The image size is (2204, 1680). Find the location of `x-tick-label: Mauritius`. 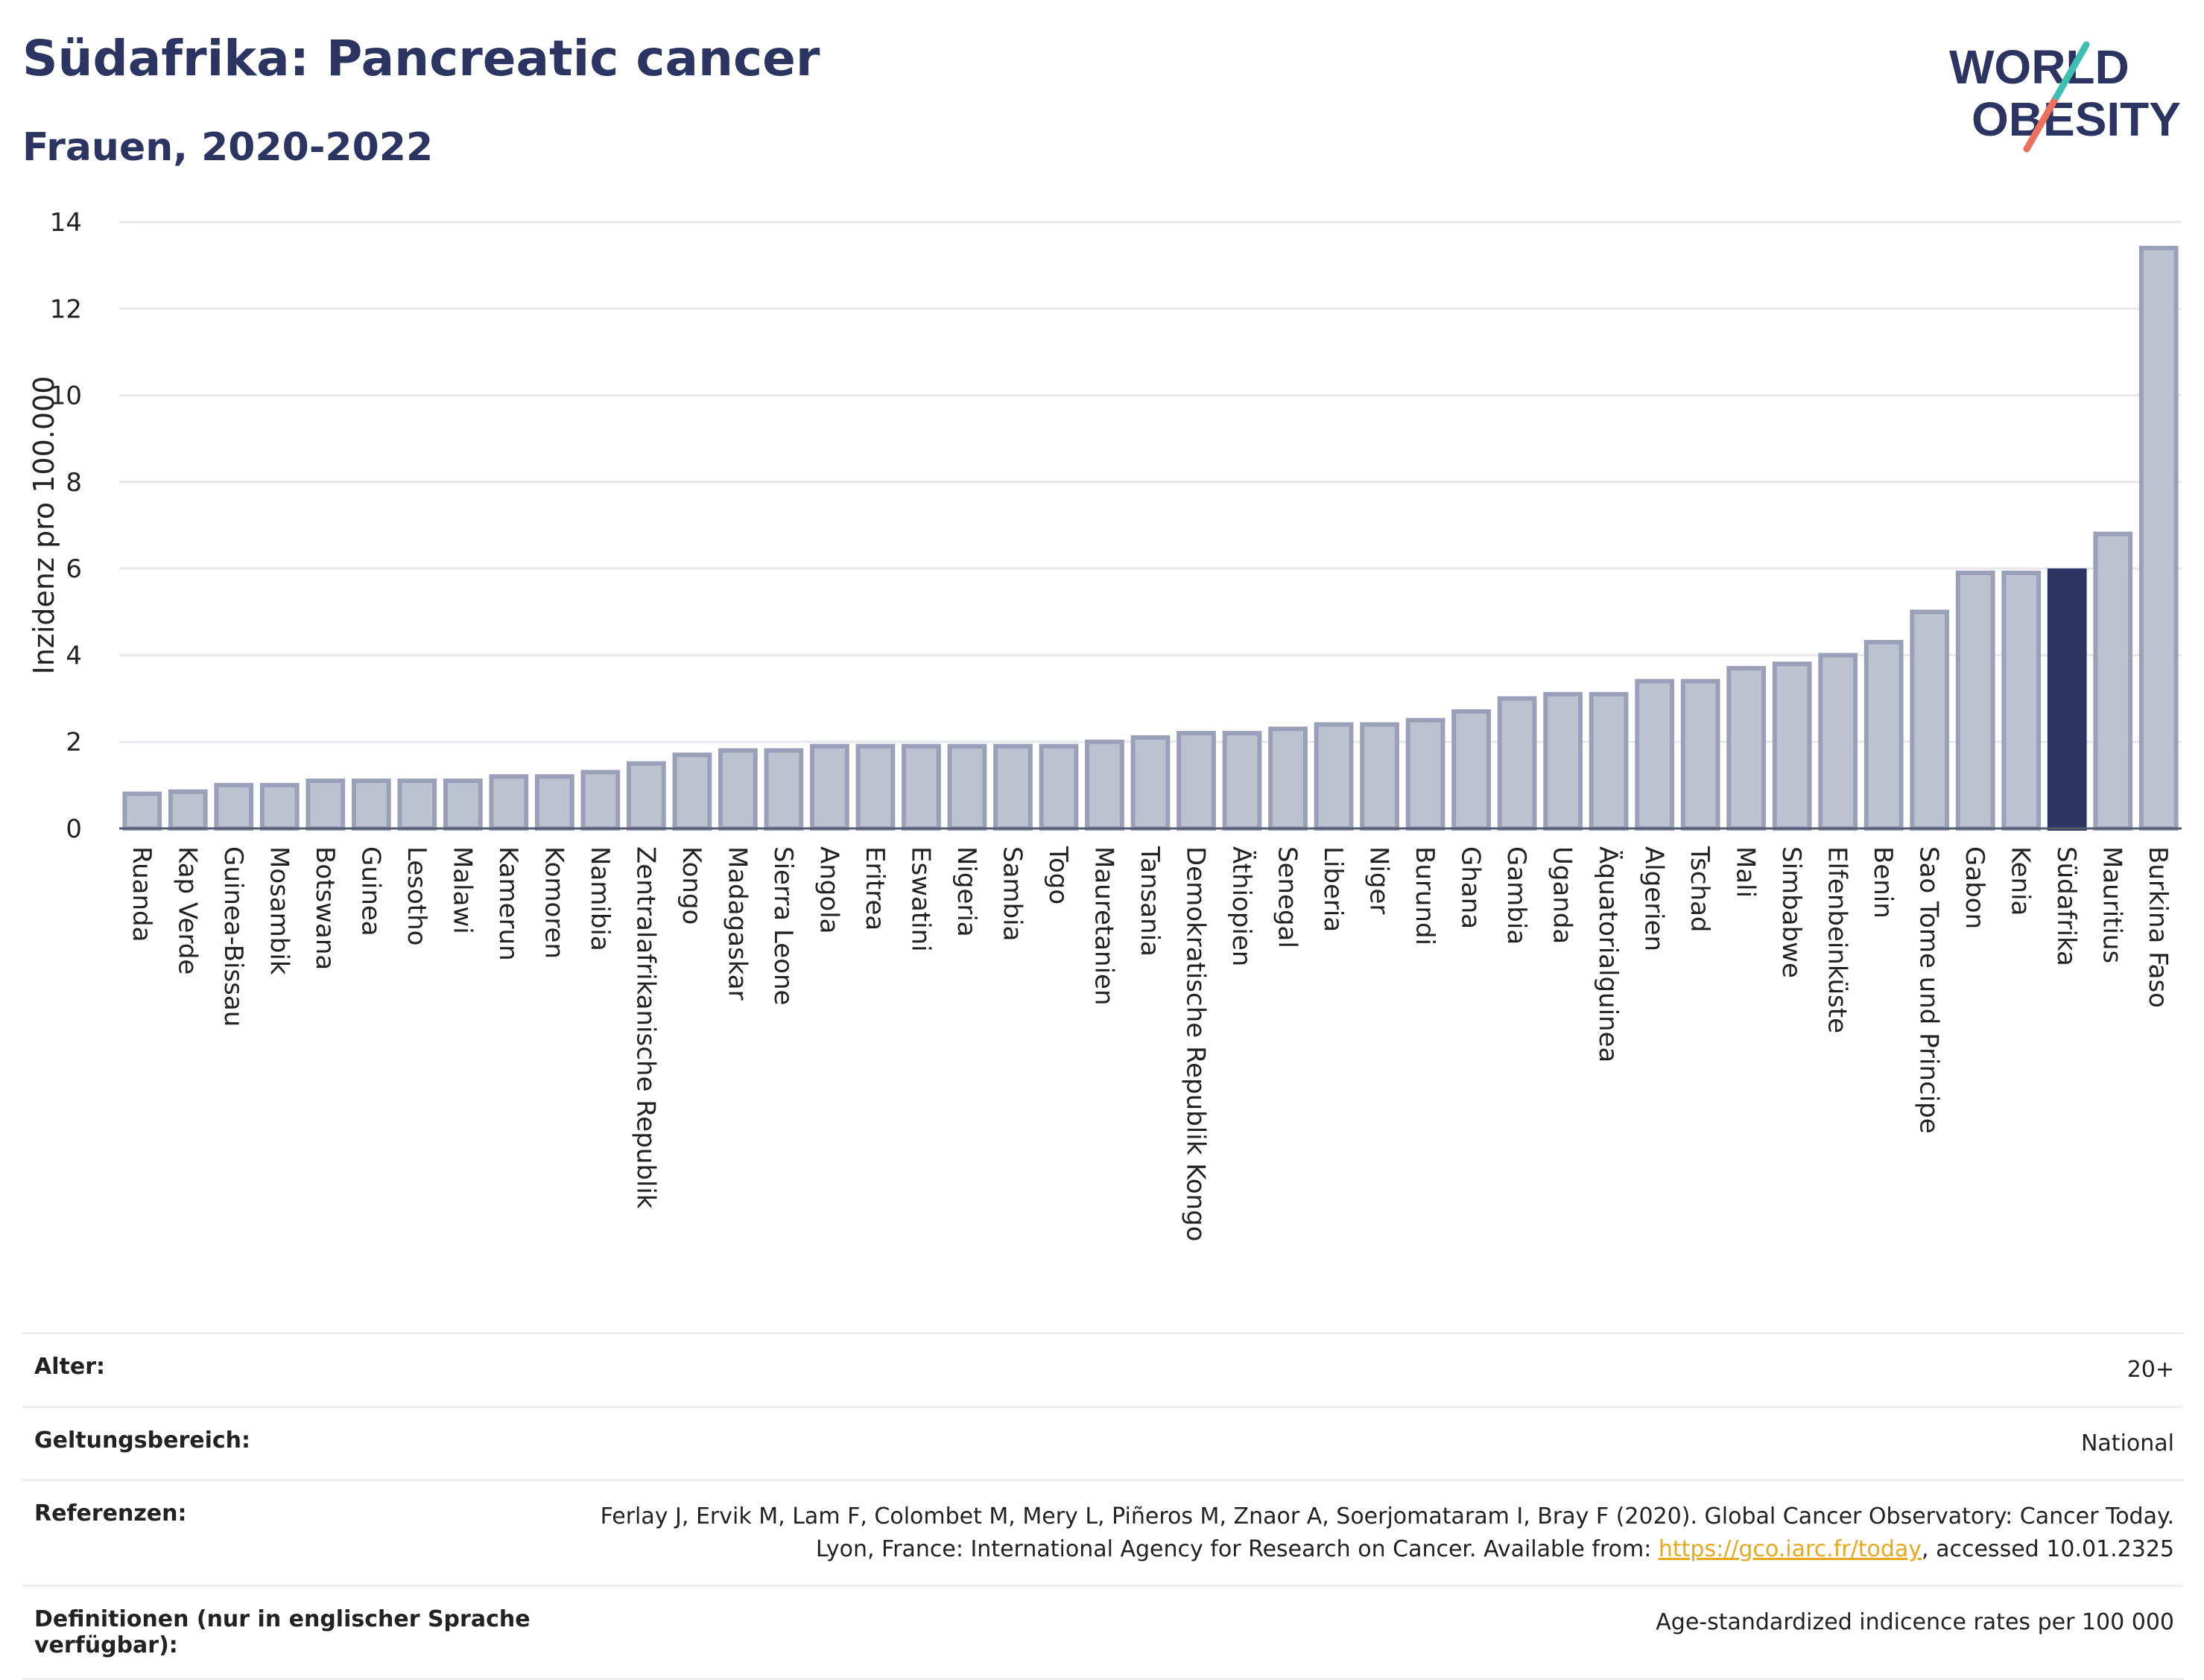

x-tick-label: Mauritius is located at coordinates (2112, 904).